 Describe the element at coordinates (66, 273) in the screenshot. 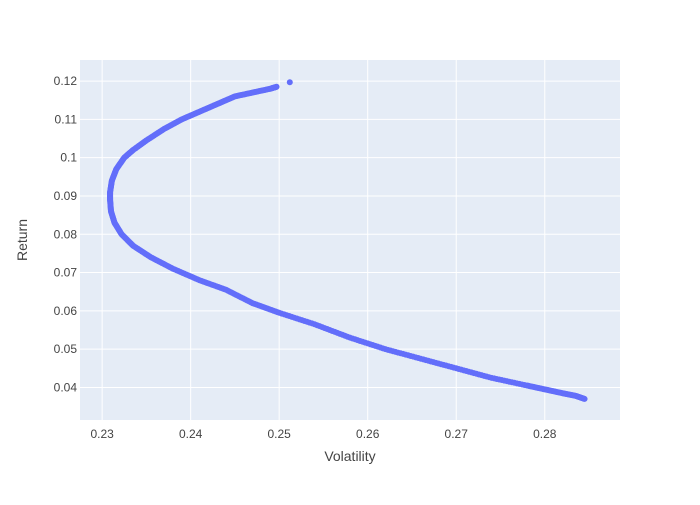

I see `y-tick-label: 0.07` at that location.